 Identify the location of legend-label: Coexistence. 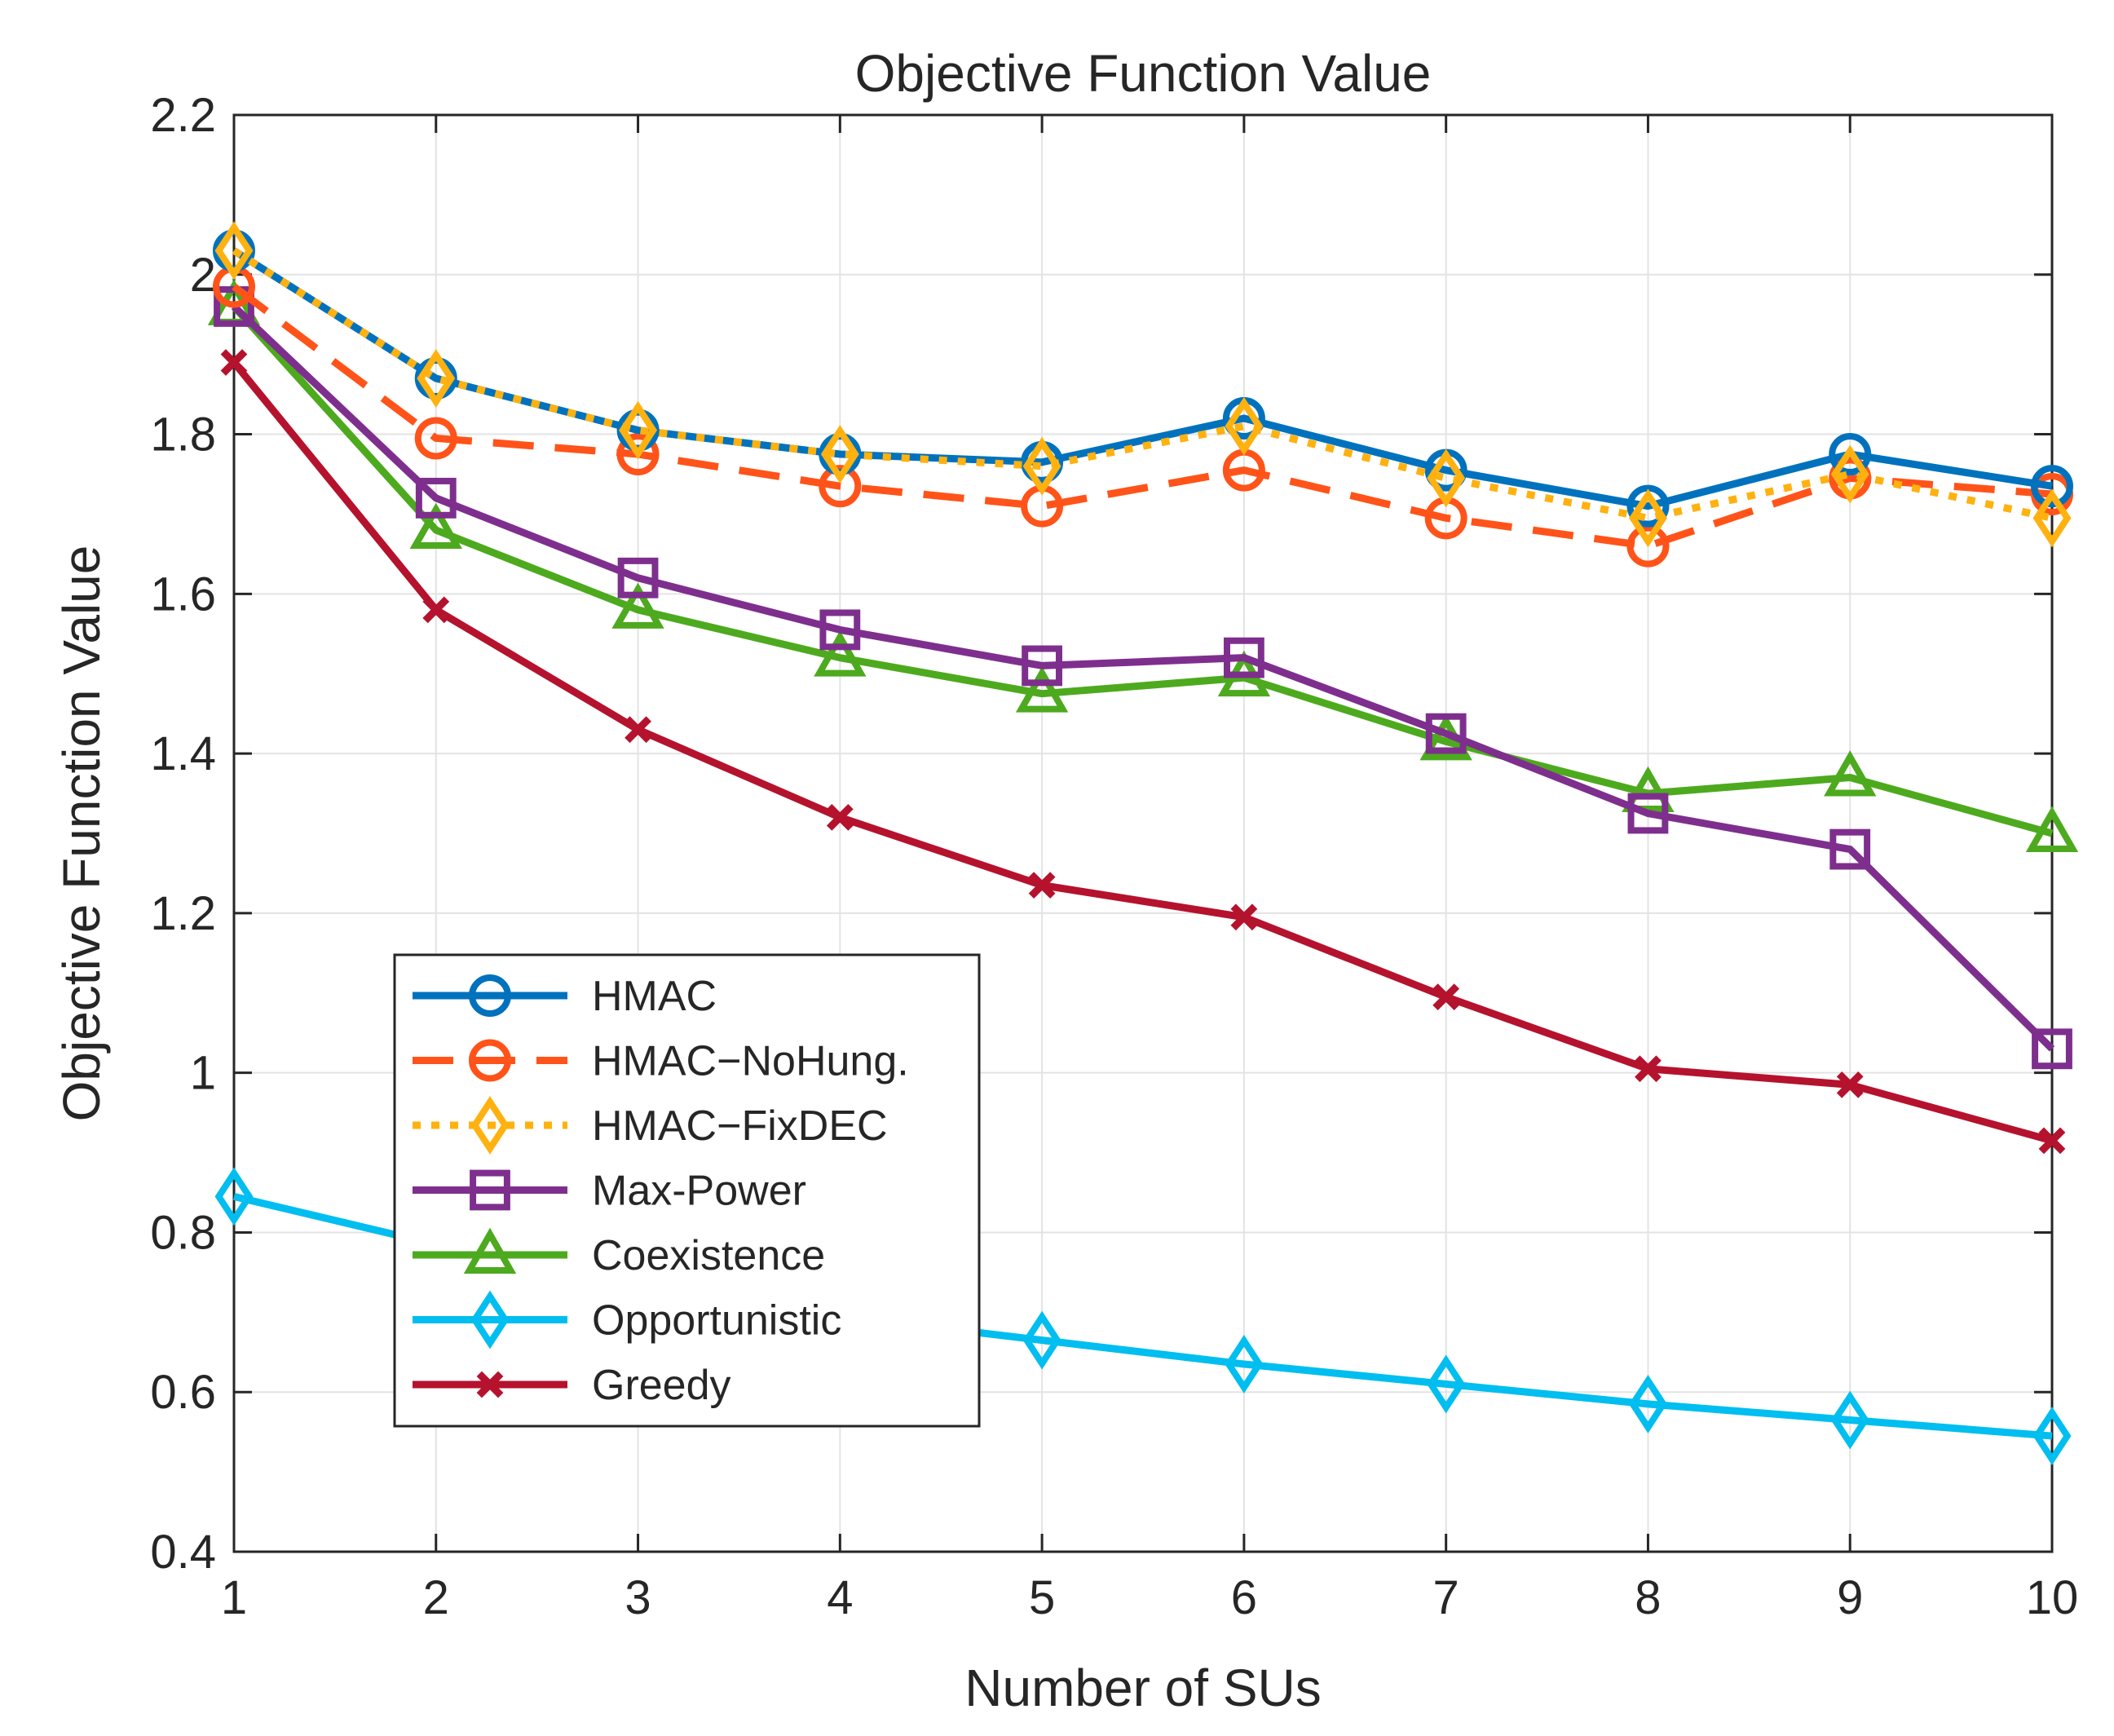
(708, 1255).